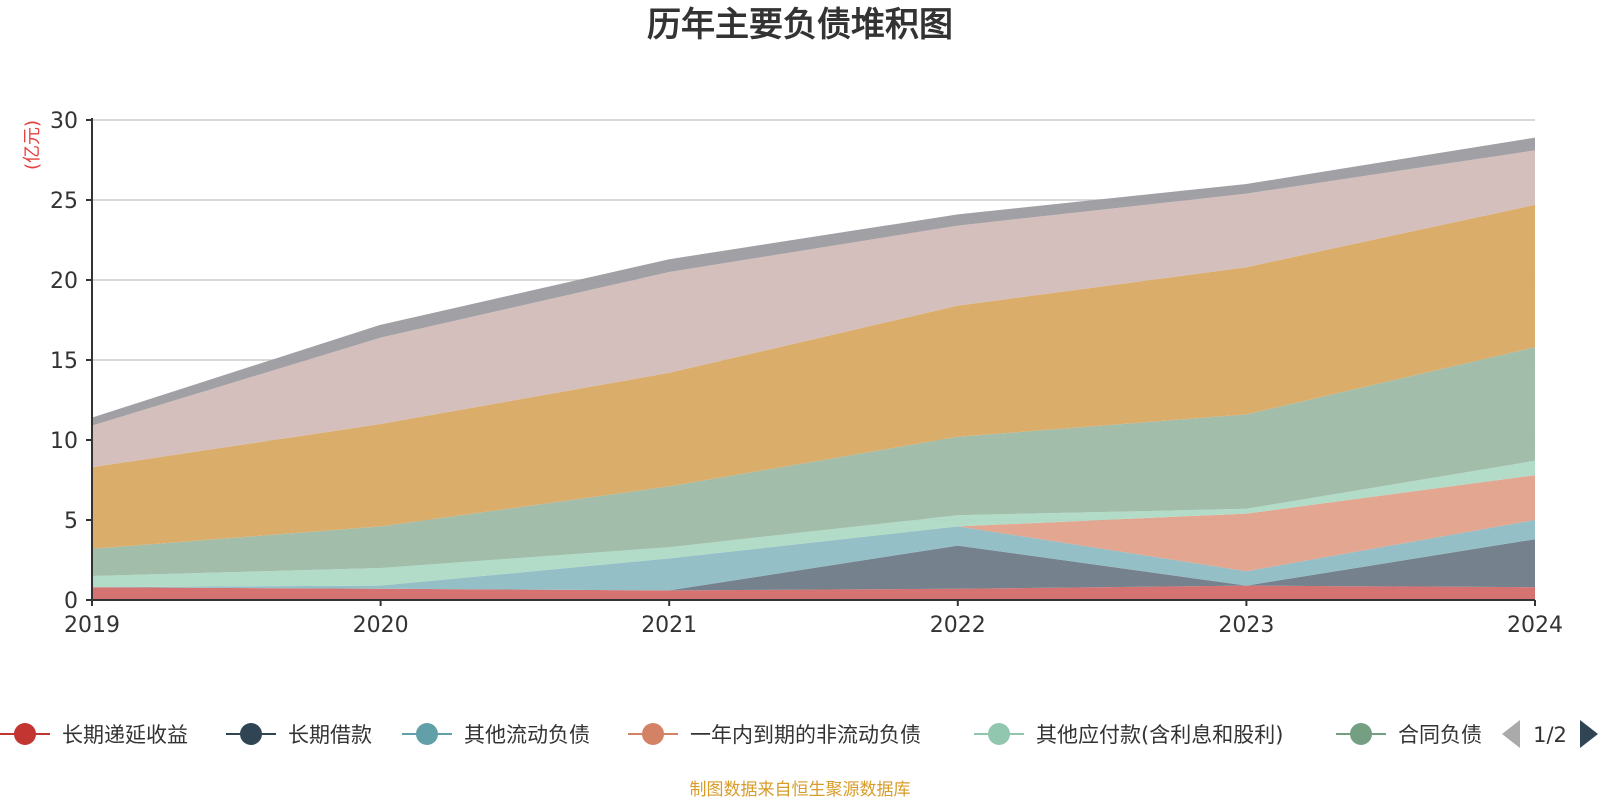 This screenshot has width=1600, height=800. Describe the element at coordinates (1511, 734) in the screenshot. I see `legend-prev-arrow-icon` at that location.